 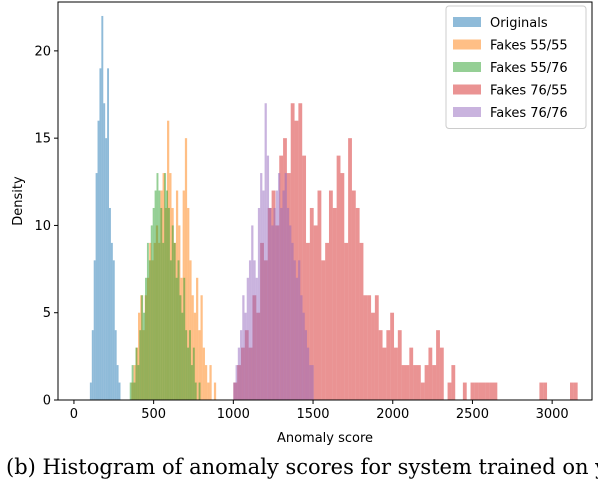 What do you see at coordinates (552, 414) in the screenshot?
I see `x-tick-label: 3000` at bounding box center [552, 414].